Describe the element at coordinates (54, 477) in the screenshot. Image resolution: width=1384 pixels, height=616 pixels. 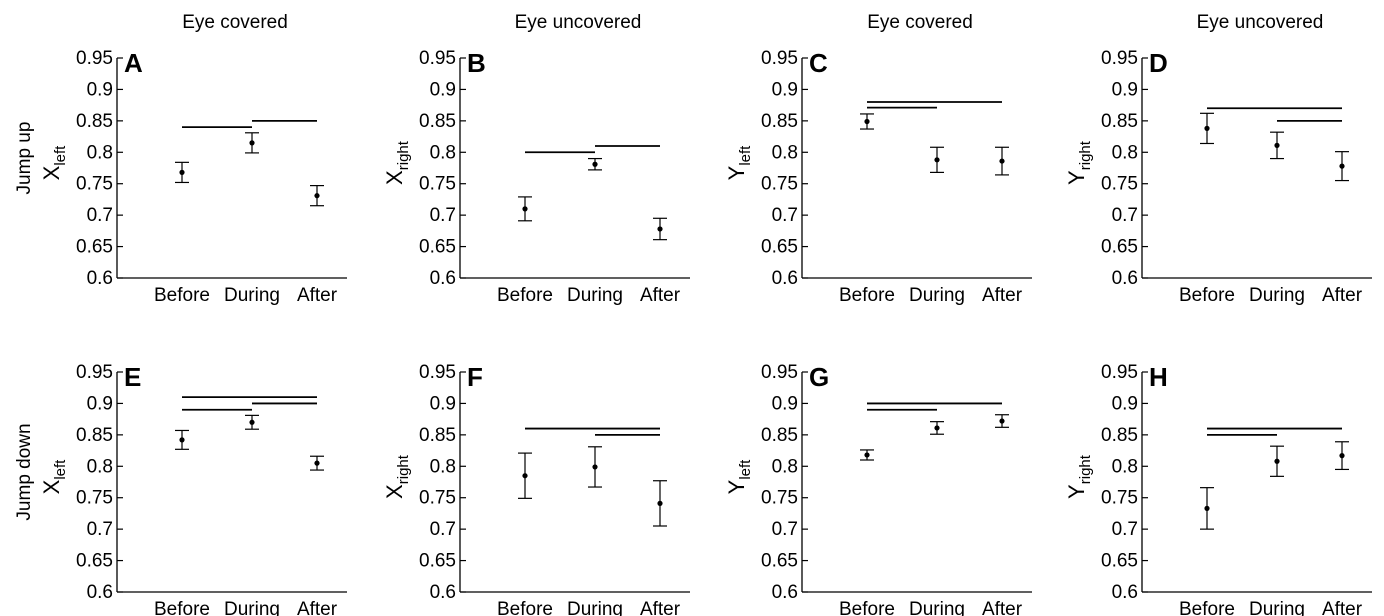
I see `y-axis-label: Xleft` at that location.